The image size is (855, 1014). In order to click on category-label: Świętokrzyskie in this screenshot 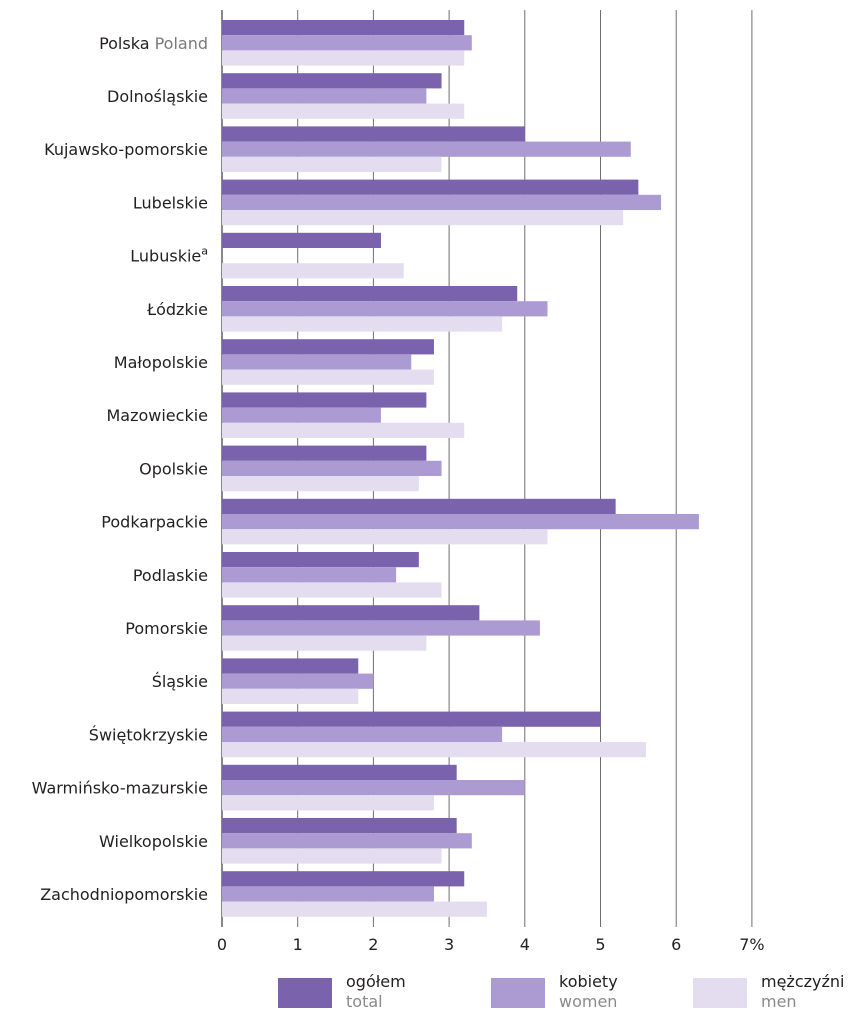, I will do `click(148, 734)`.